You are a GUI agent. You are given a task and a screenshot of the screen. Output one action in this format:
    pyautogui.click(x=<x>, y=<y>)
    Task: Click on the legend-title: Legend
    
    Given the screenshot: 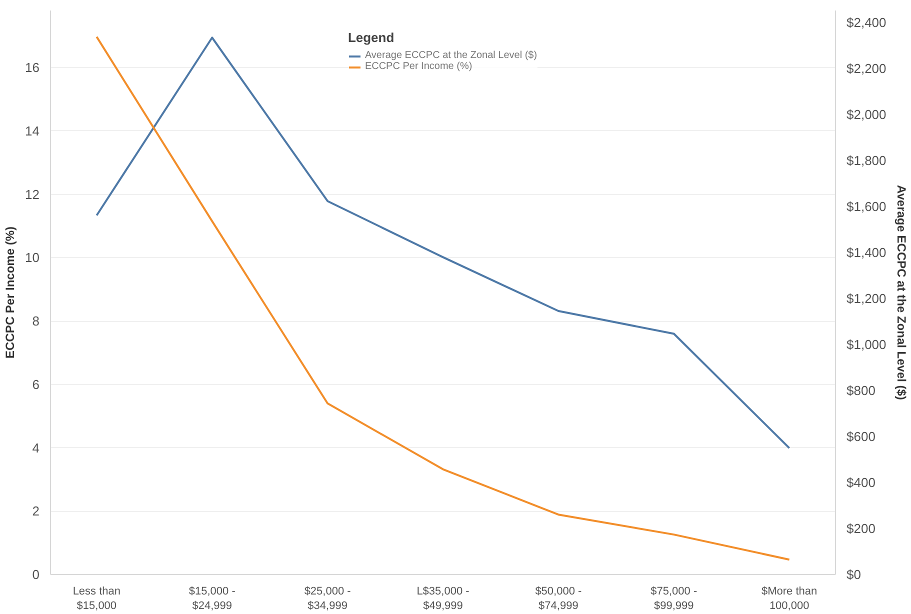 What is the action you would take?
    pyautogui.click(x=372, y=37)
    